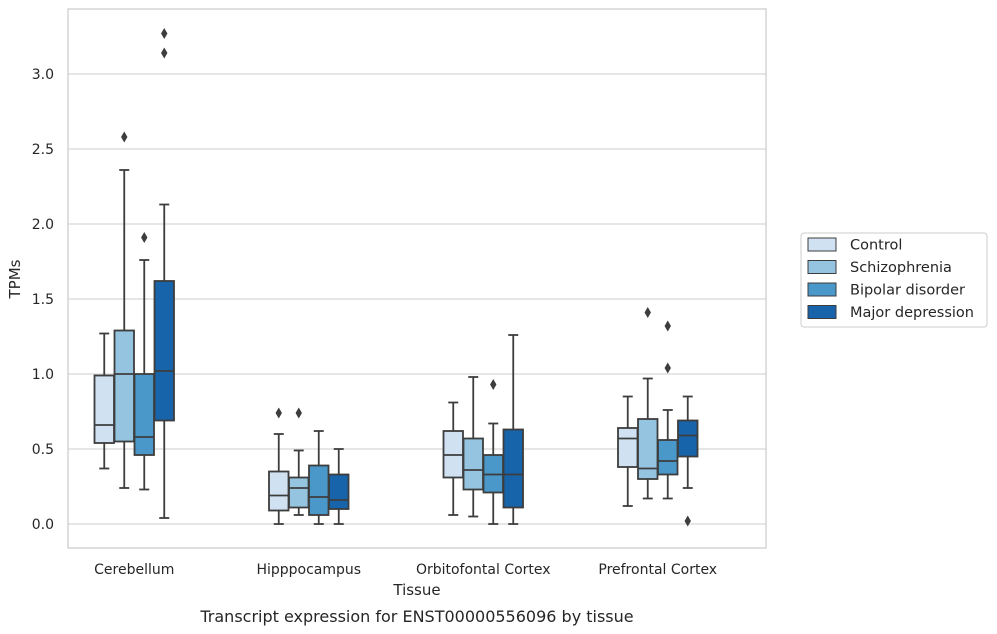 This screenshot has width=997, height=634. What do you see at coordinates (43, 450) in the screenshot?
I see `y-tick-label: 0.5` at bounding box center [43, 450].